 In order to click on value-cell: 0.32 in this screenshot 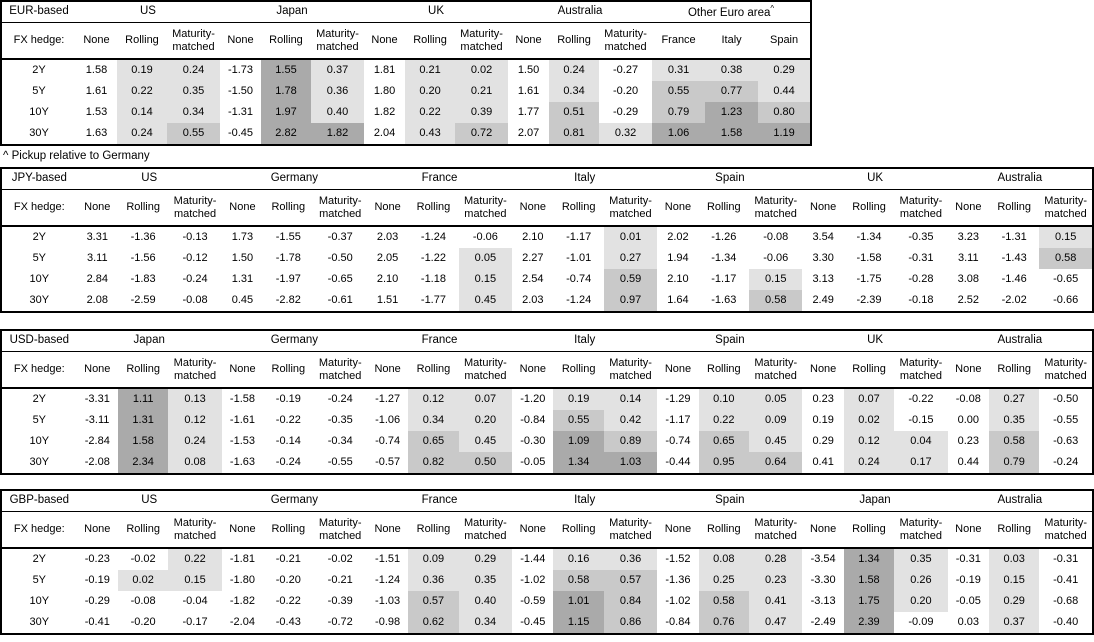, I will do `click(626, 134)`.